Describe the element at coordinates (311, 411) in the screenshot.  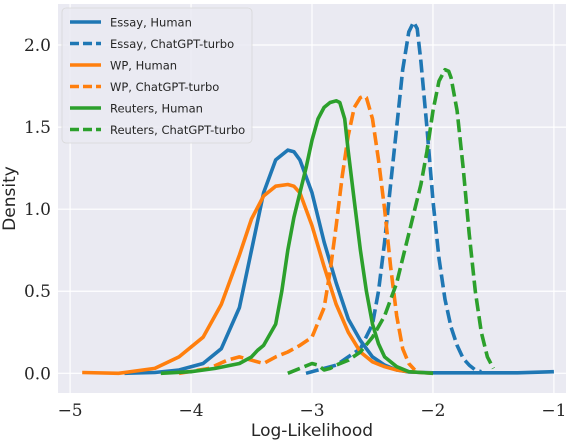
I see `x-tick-label: −3` at that location.